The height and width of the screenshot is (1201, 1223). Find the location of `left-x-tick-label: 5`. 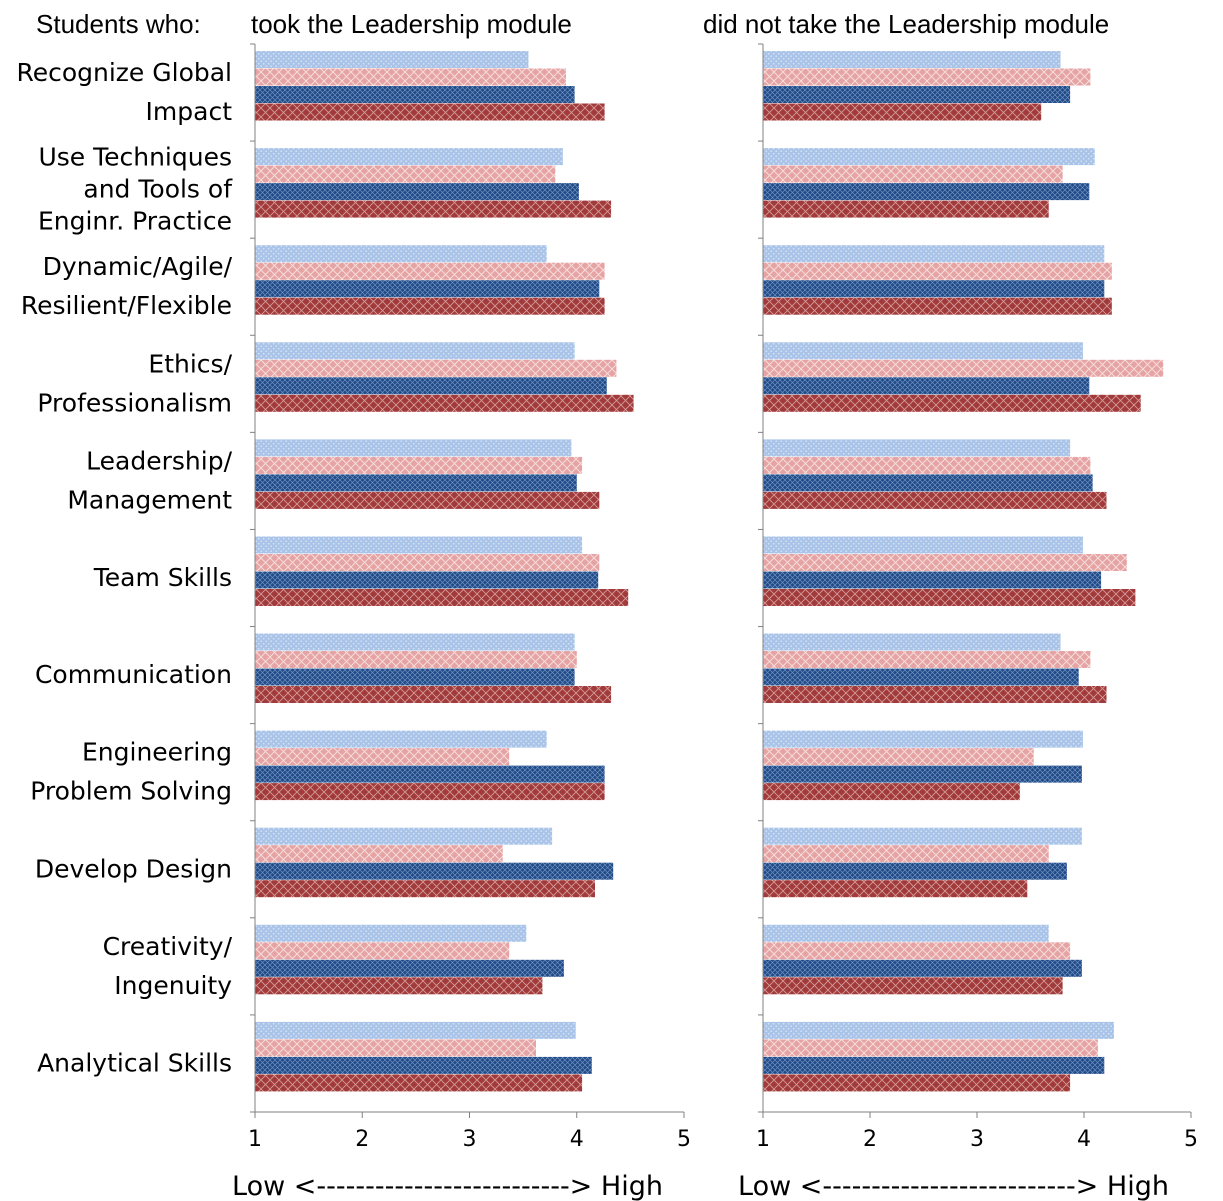

left-x-tick-label: 5 is located at coordinates (684, 1139).